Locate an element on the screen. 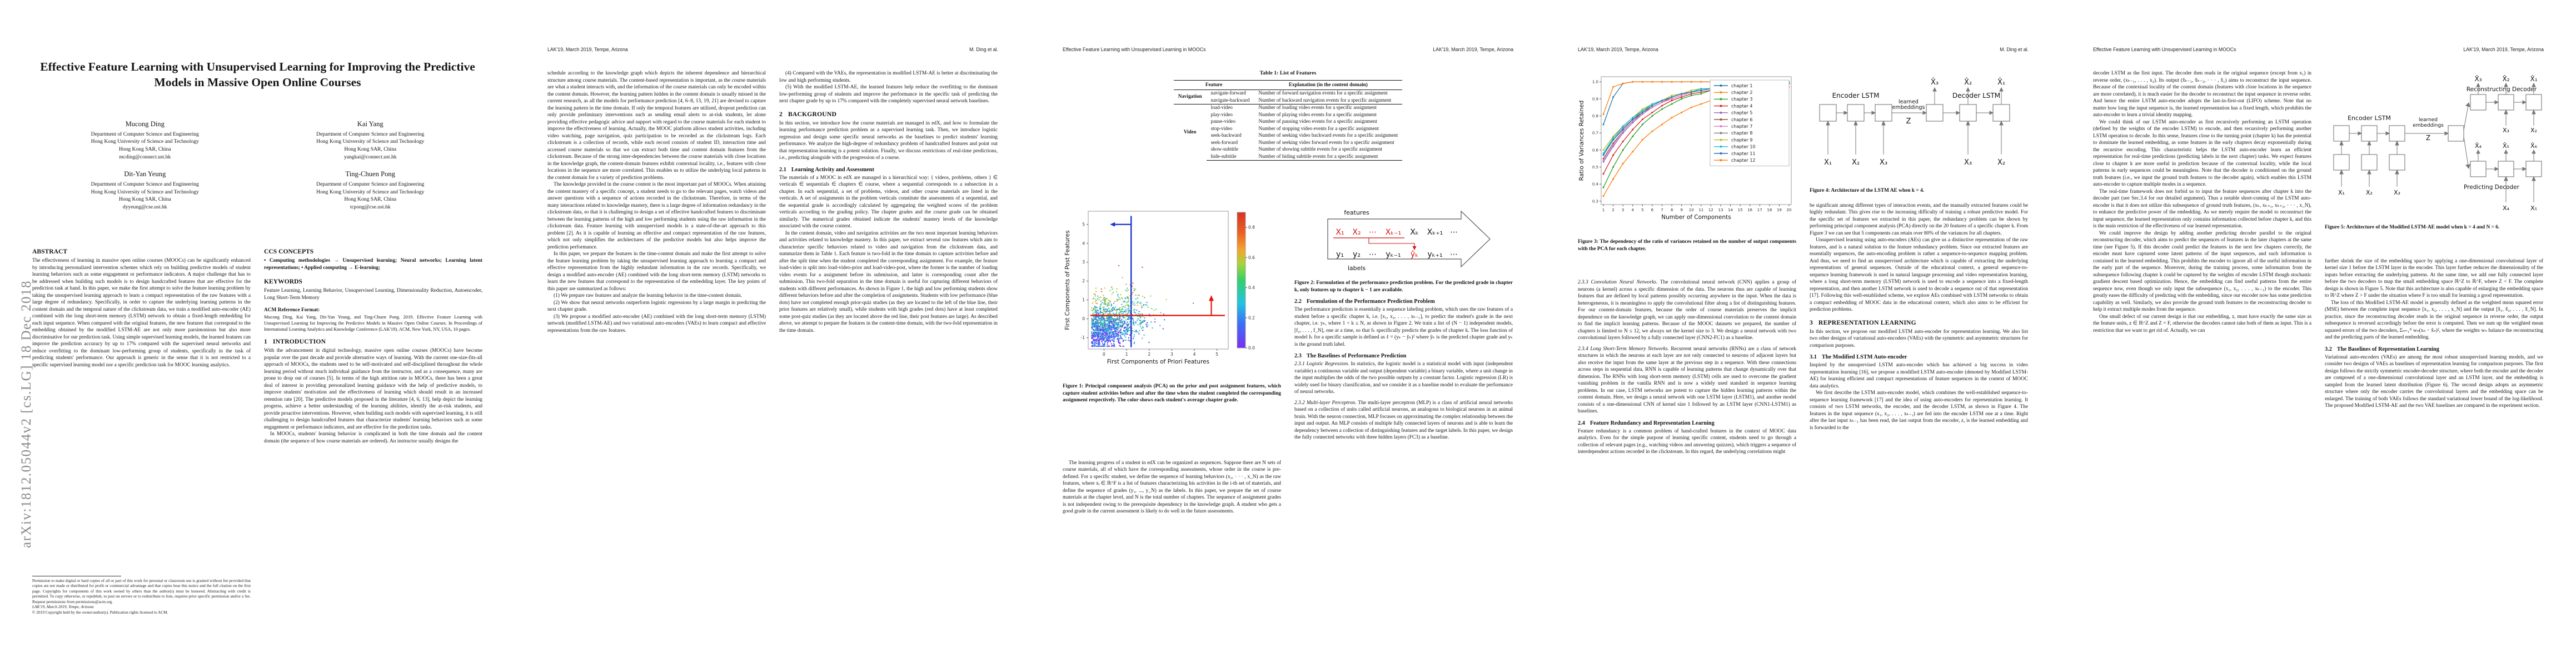 This screenshot has height=667, width=2576. author-name: Kai Yang is located at coordinates (370, 124).